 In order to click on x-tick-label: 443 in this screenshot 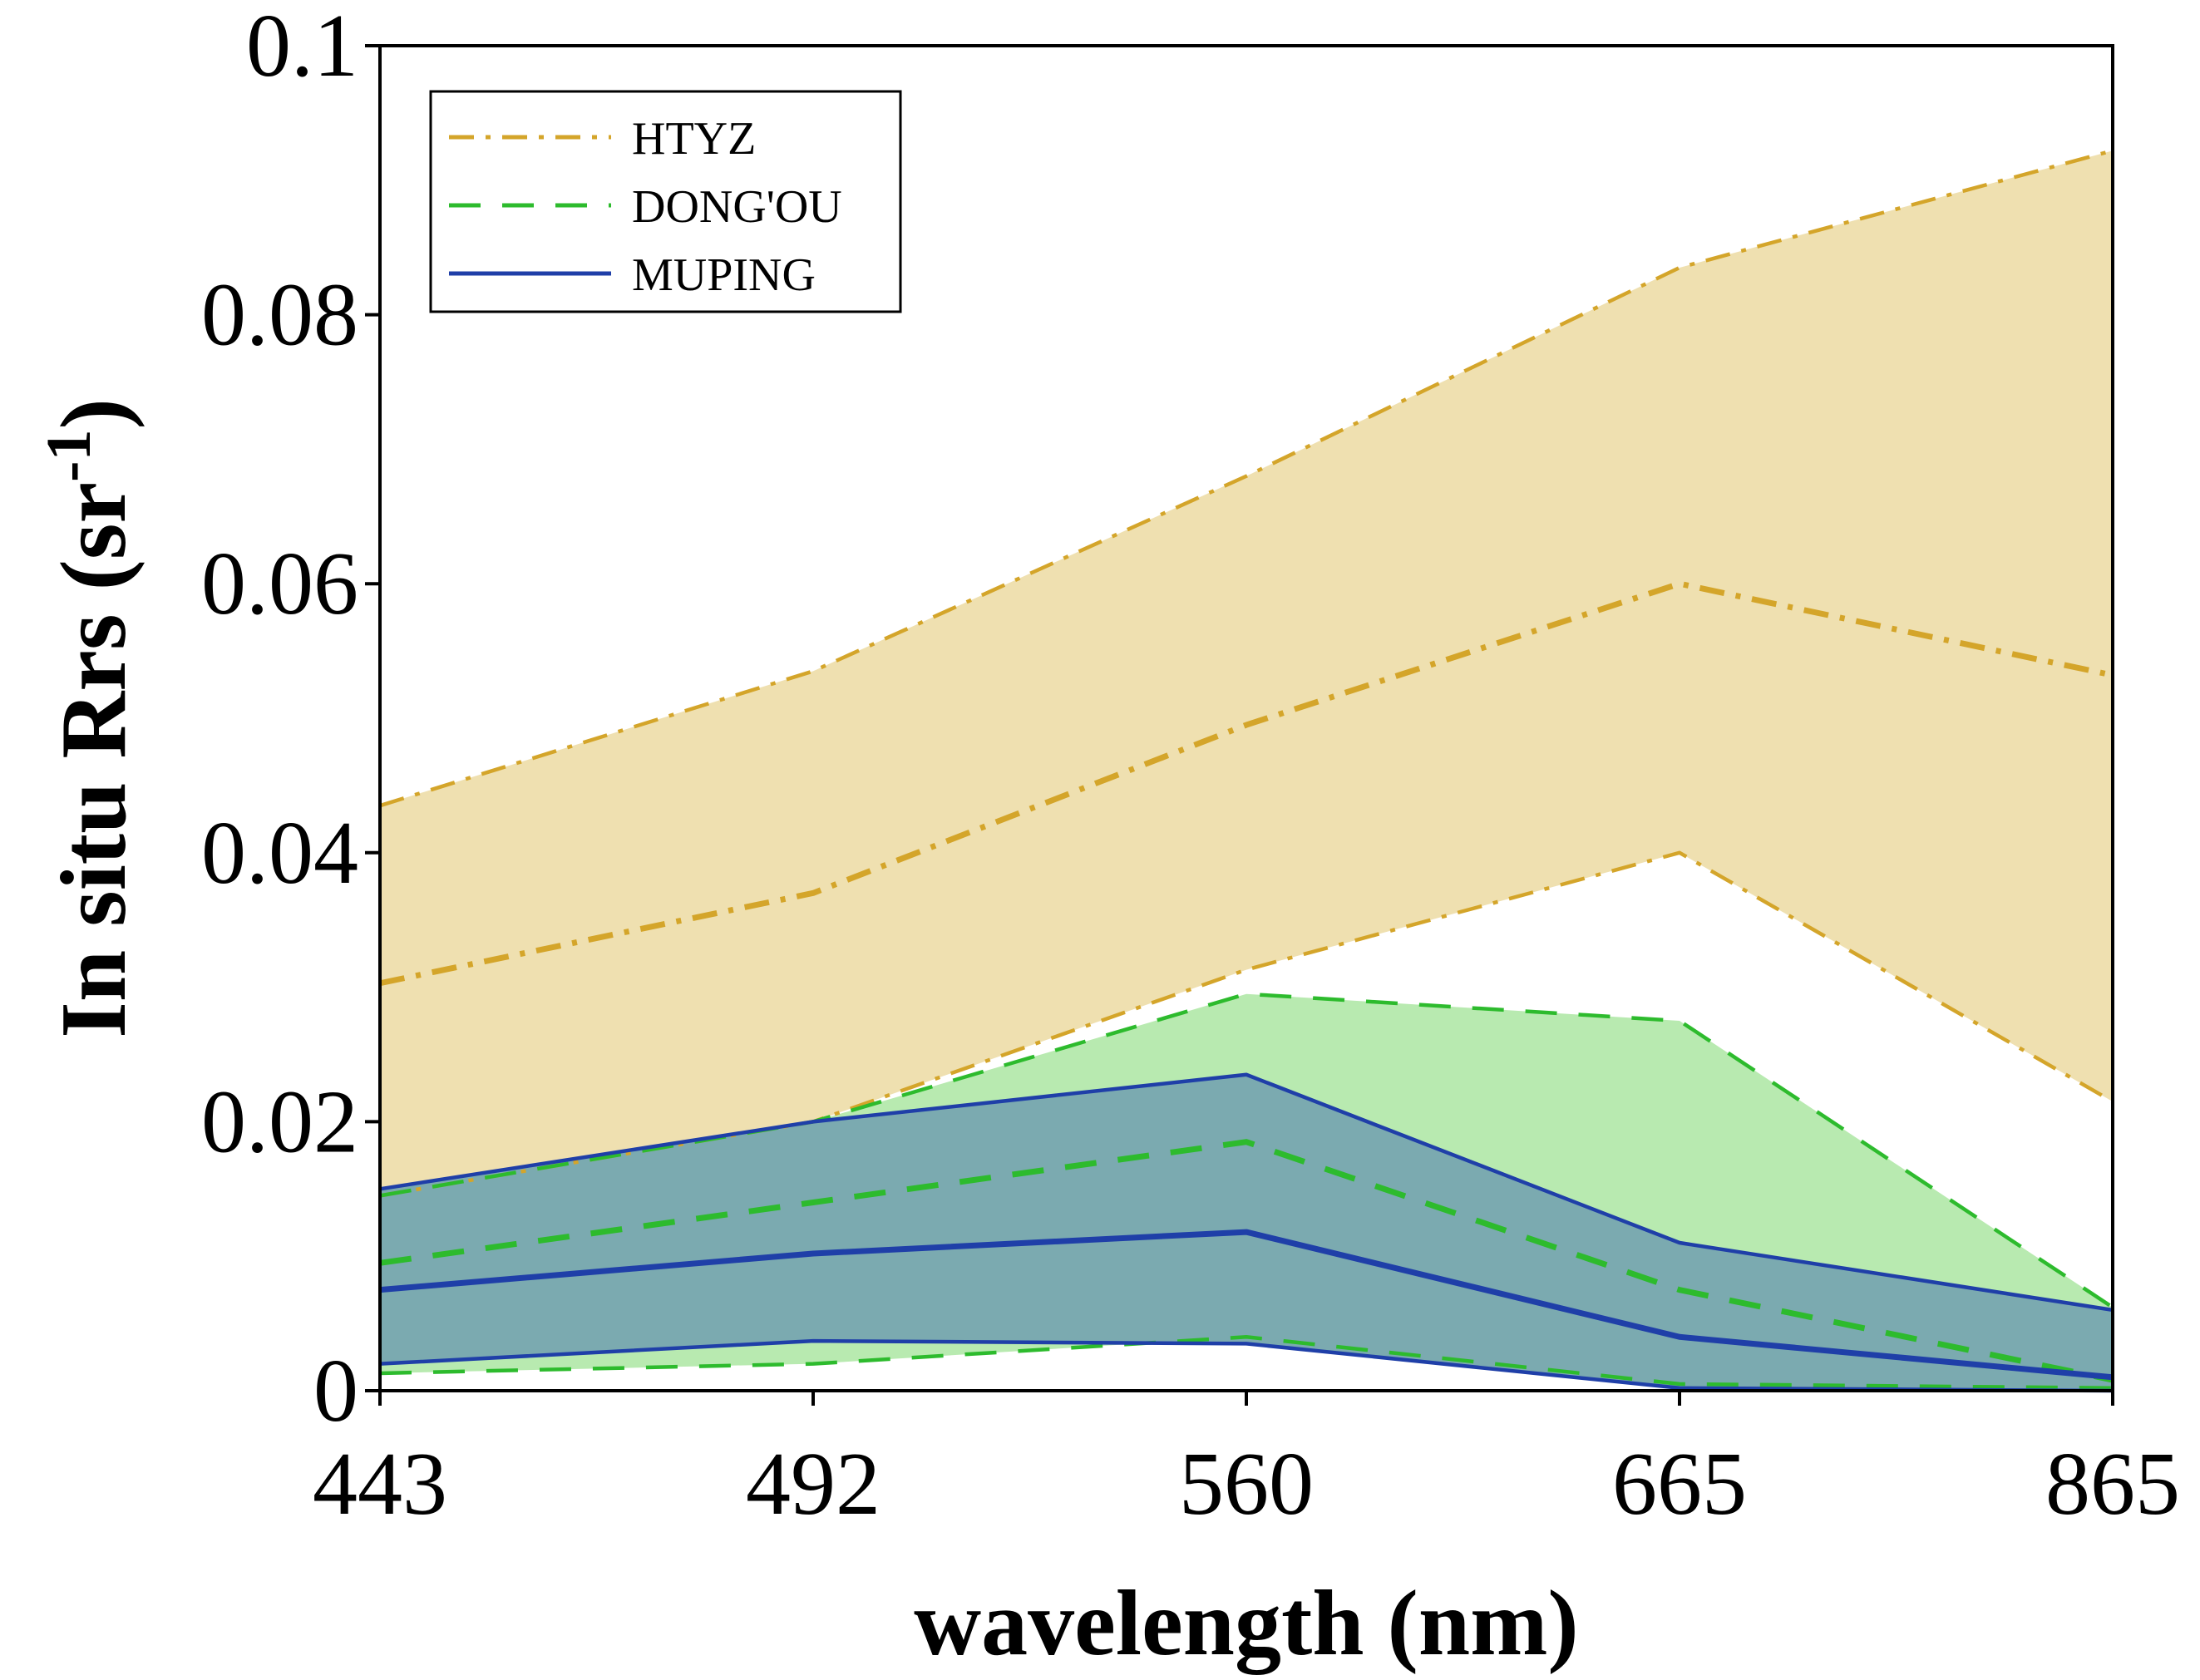, I will do `click(380, 1484)`.